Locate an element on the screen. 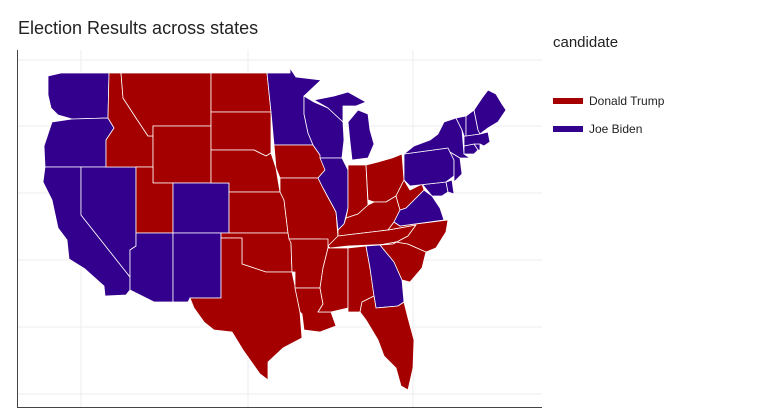  state-NM is located at coordinates (197, 267).